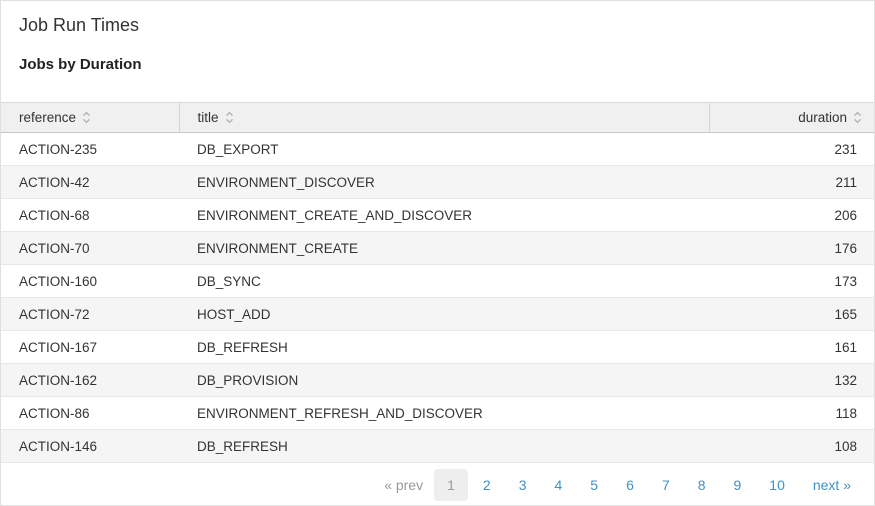 The width and height of the screenshot is (875, 506). I want to click on page-title: Job Run Times, so click(79, 25).